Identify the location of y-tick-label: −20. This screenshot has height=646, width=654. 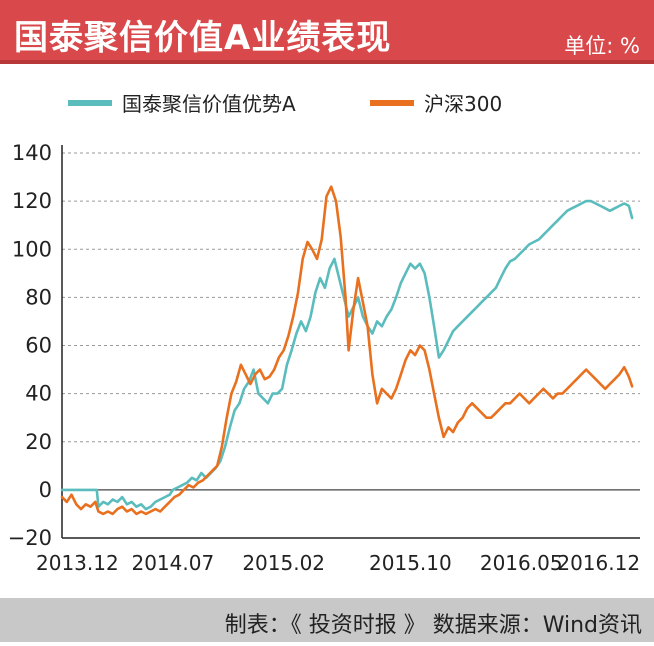
(30, 538).